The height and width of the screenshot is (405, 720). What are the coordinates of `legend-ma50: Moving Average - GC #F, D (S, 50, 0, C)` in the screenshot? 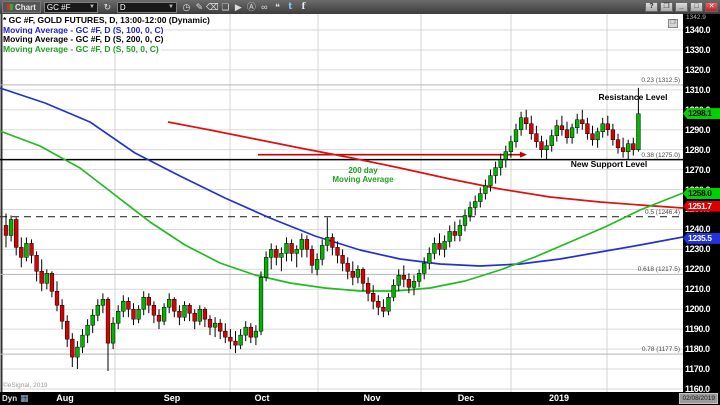 It's located at (82, 48).